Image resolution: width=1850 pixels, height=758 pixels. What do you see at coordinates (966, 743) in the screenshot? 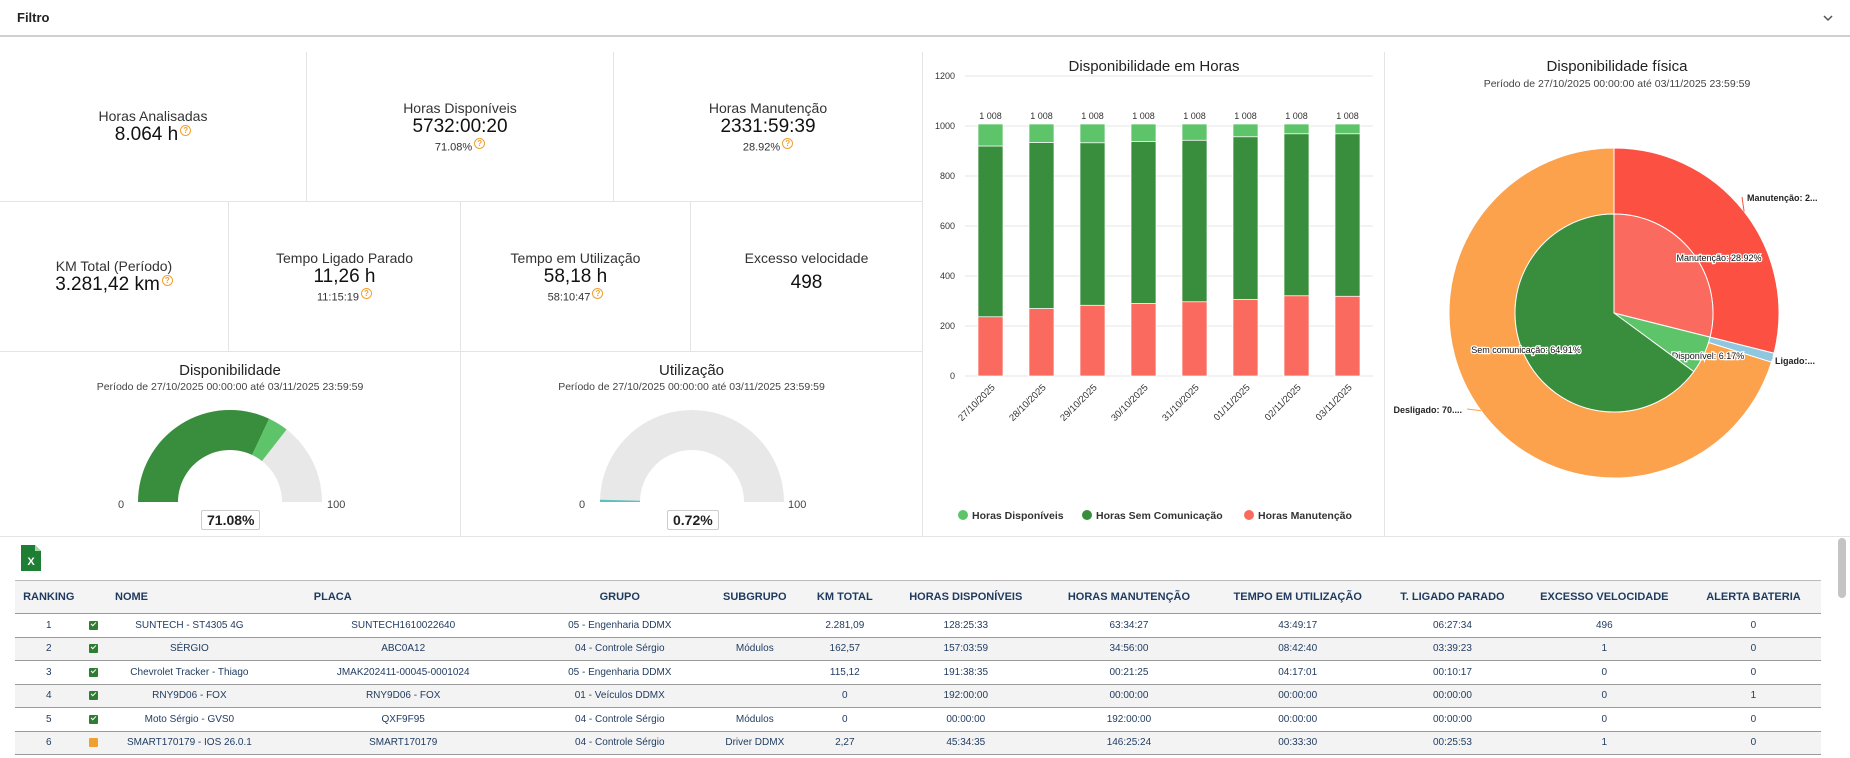
I see `cell-disponiveis: 45:34:35` at bounding box center [966, 743].